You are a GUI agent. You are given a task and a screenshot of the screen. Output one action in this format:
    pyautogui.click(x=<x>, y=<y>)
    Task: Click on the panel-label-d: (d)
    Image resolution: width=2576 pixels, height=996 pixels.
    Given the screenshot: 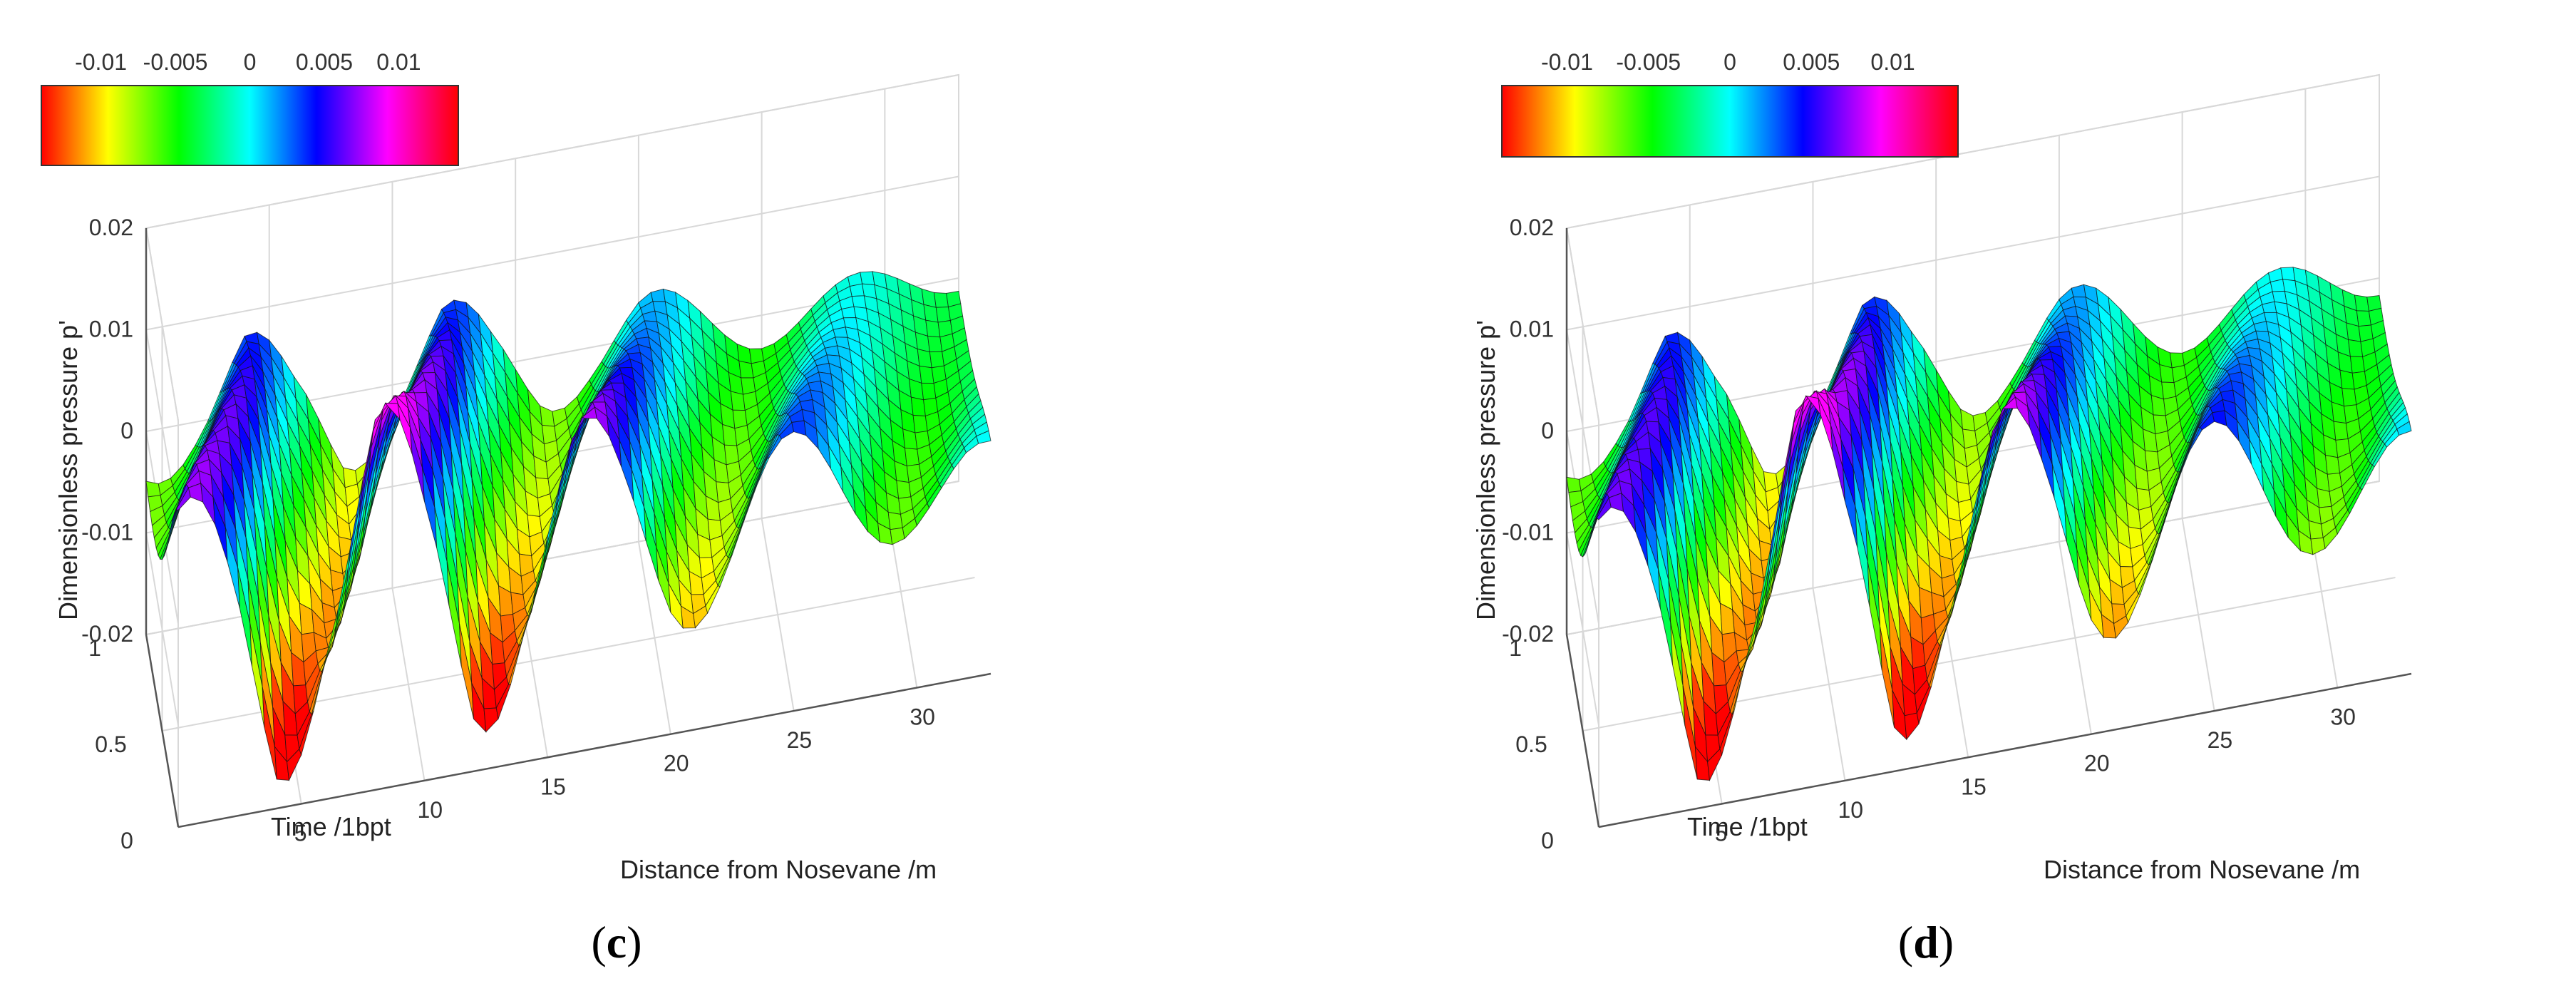 What is the action you would take?
    pyautogui.click(x=1925, y=942)
    